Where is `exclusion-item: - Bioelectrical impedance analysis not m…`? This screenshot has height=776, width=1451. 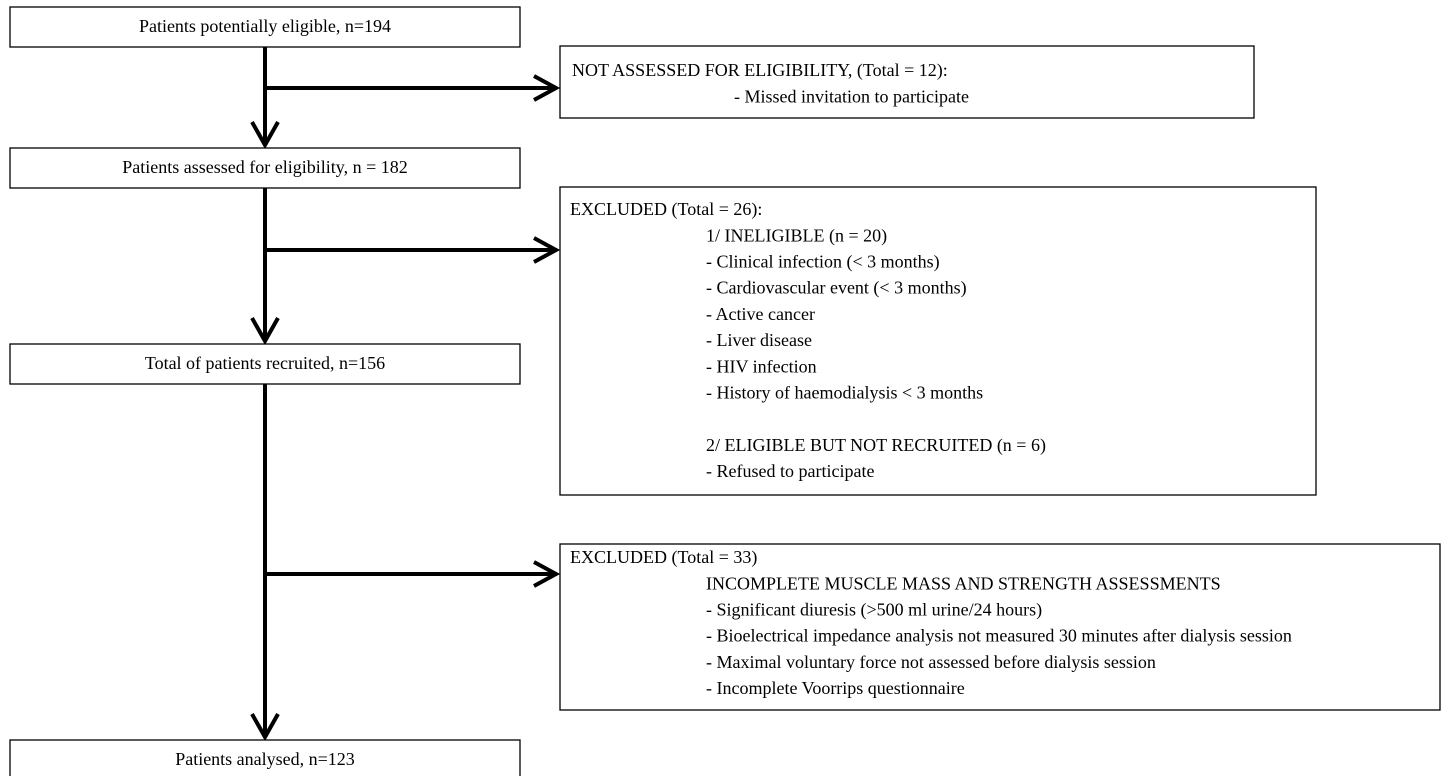
exclusion-item: - Bioelectrical impedance analysis not m… is located at coordinates (999, 636).